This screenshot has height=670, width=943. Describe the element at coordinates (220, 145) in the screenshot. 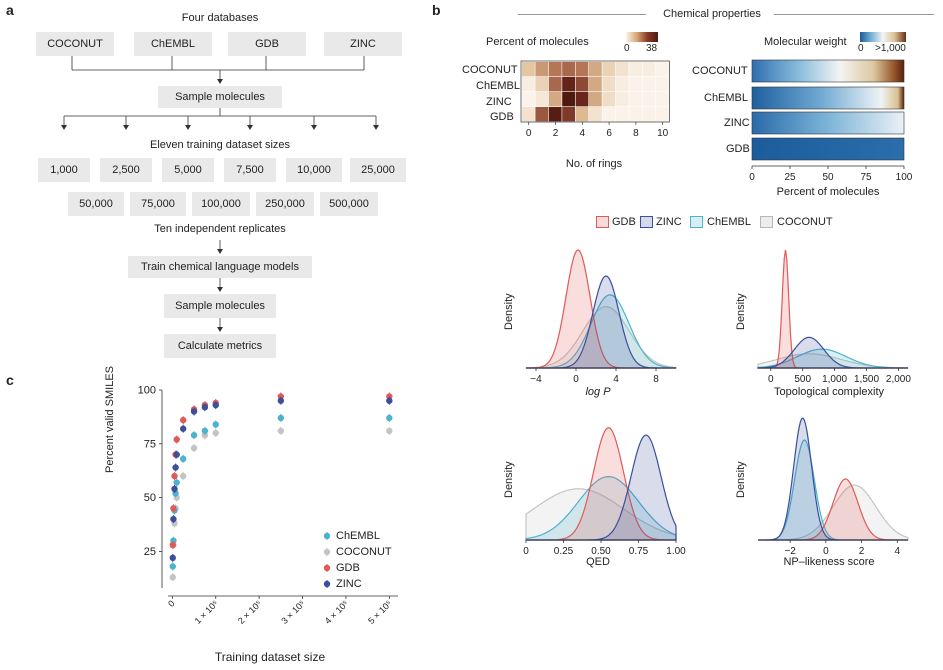

I see `sizes-heading: Eleven training dataset sizes` at that location.